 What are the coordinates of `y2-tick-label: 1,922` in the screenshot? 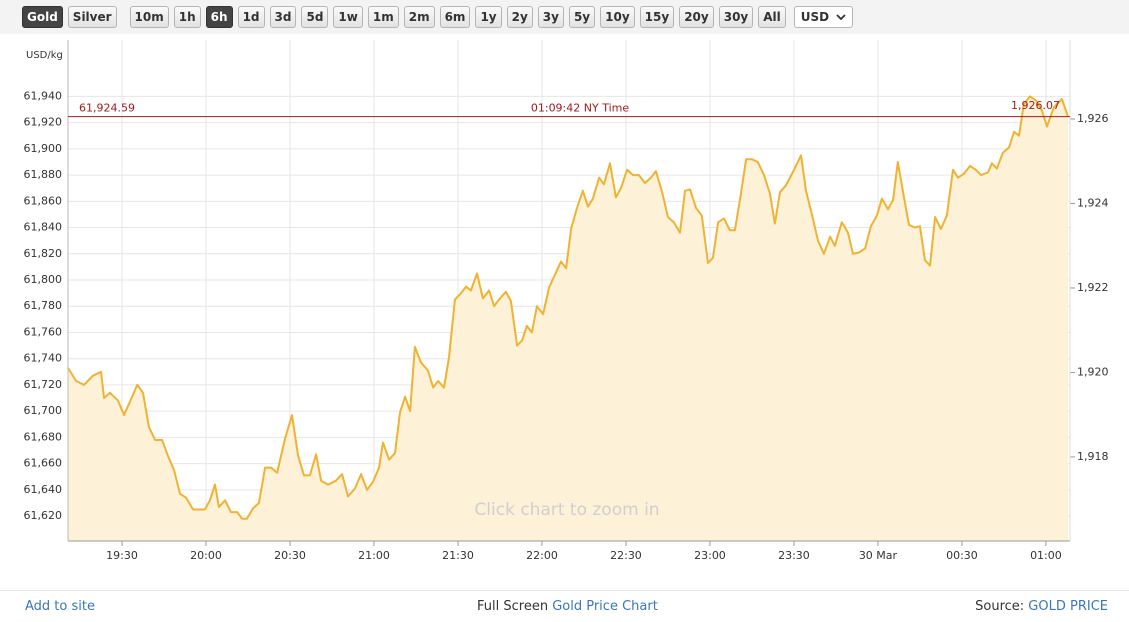 It's located at (1093, 287).